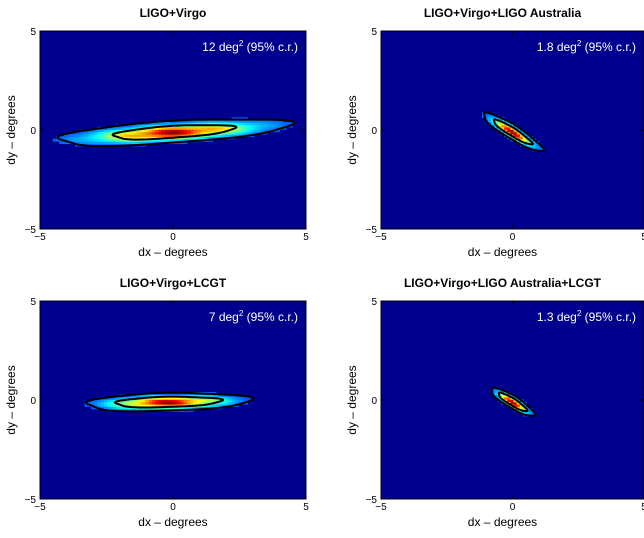 The image size is (644, 538). I want to click on panel-2-ytick-label: 0, so click(374, 131).